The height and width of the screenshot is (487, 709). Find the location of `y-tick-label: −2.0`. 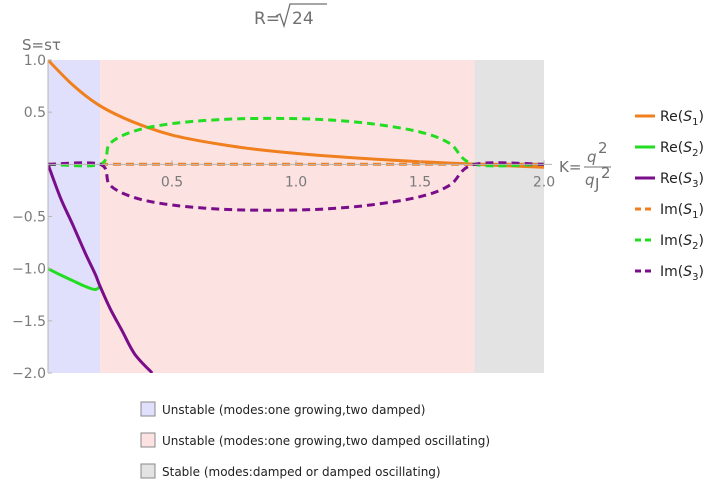

y-tick-label: −2.0 is located at coordinates (29, 374).